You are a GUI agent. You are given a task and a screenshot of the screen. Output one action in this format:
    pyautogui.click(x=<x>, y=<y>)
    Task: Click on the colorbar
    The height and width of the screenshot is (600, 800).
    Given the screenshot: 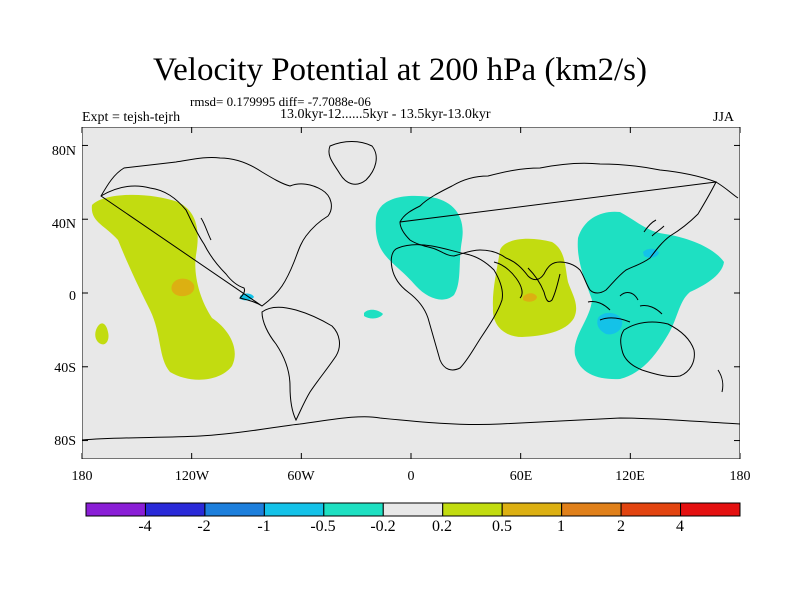 What is the action you would take?
    pyautogui.click(x=413, y=509)
    